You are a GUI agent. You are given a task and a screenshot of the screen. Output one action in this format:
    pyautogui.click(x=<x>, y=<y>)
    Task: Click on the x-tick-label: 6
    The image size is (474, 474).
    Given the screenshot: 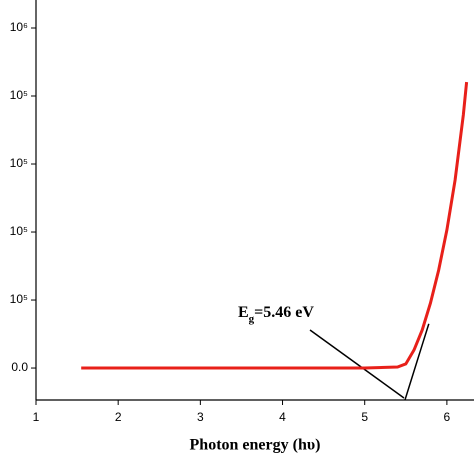 What is the action you would take?
    pyautogui.click(x=447, y=417)
    